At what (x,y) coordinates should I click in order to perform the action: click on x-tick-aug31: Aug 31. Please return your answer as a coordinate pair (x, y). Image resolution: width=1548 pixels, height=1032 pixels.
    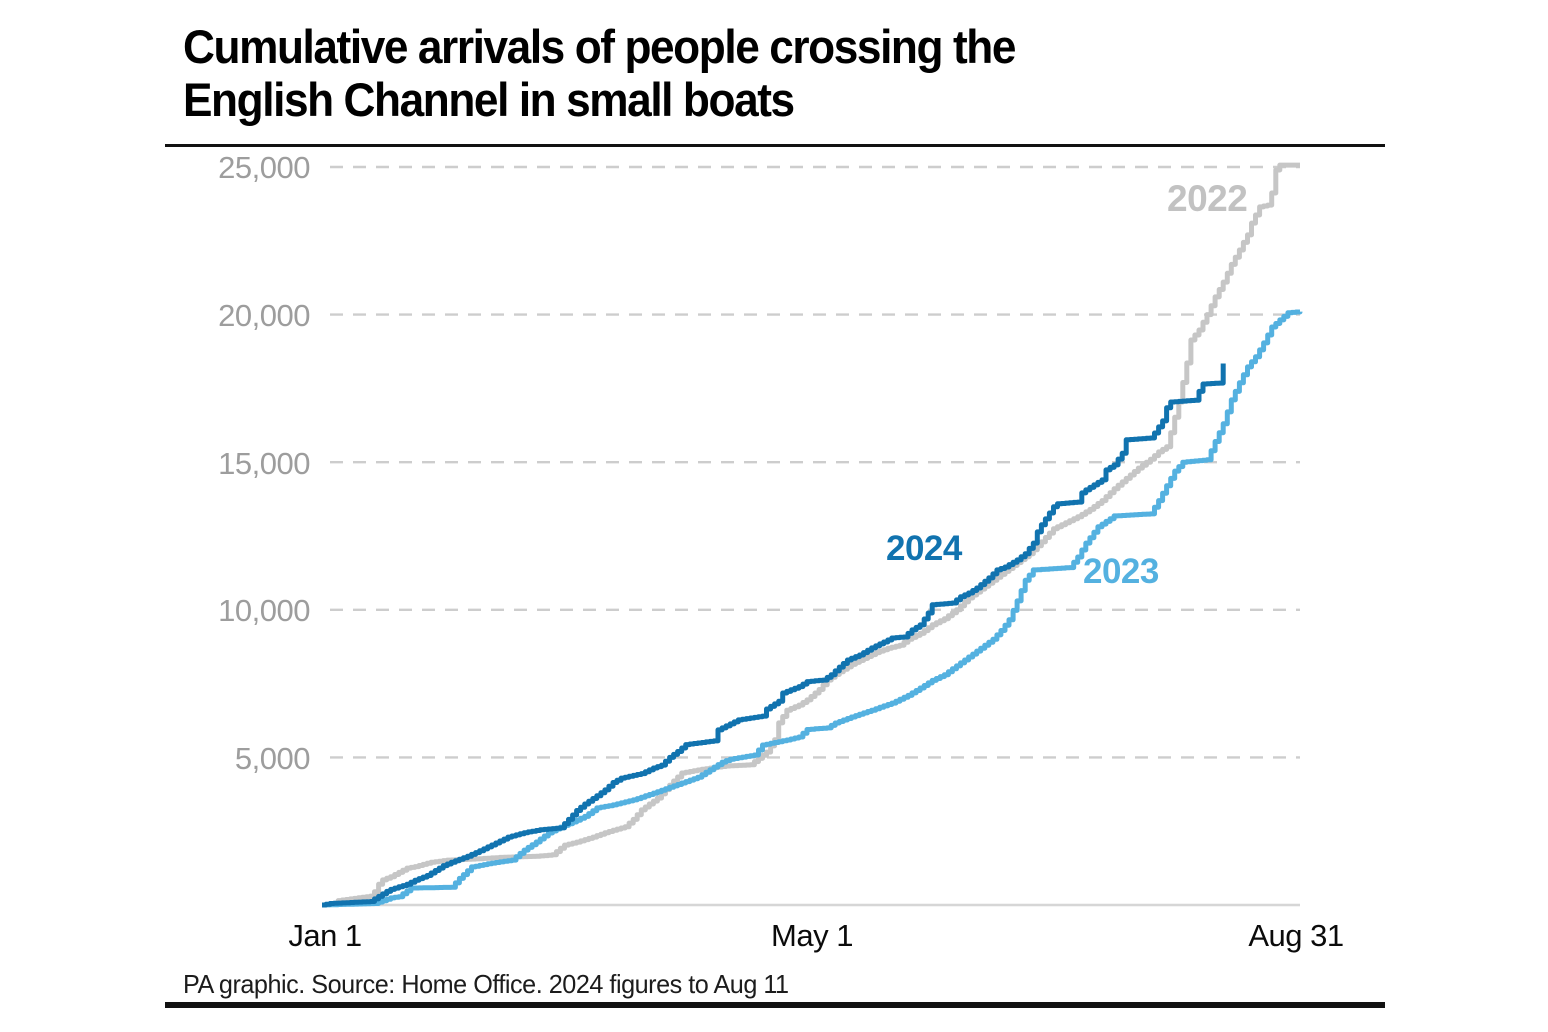
    Looking at the image, I should click on (1296, 935).